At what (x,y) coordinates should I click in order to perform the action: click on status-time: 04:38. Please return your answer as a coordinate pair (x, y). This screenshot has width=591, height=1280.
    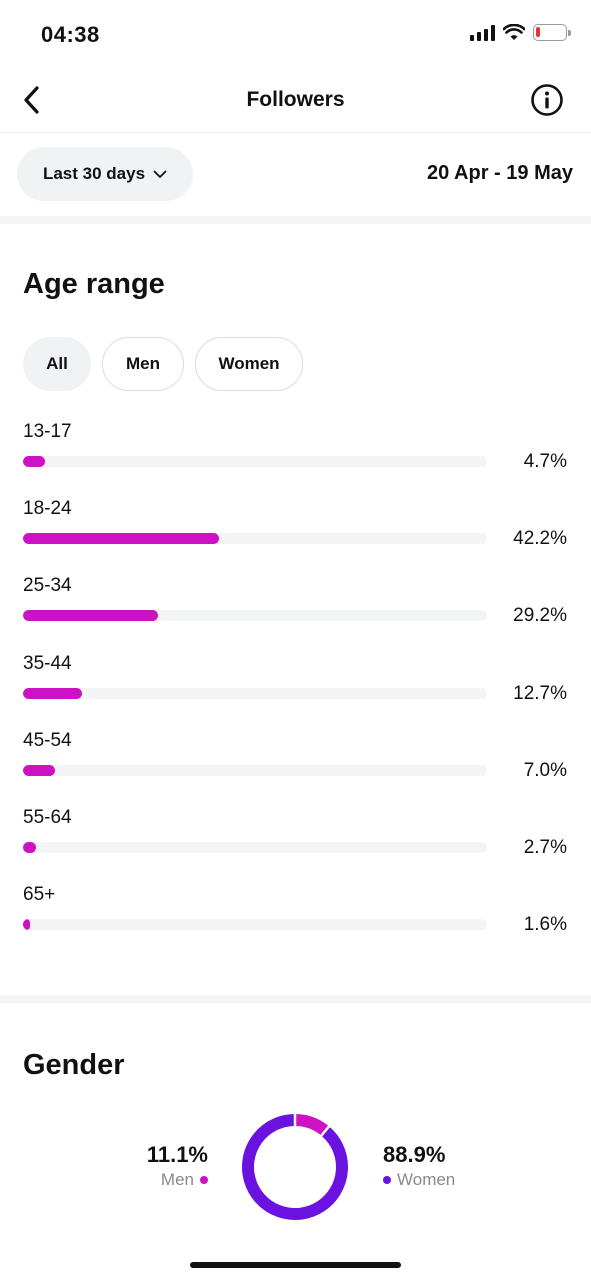
    Looking at the image, I should click on (70, 34).